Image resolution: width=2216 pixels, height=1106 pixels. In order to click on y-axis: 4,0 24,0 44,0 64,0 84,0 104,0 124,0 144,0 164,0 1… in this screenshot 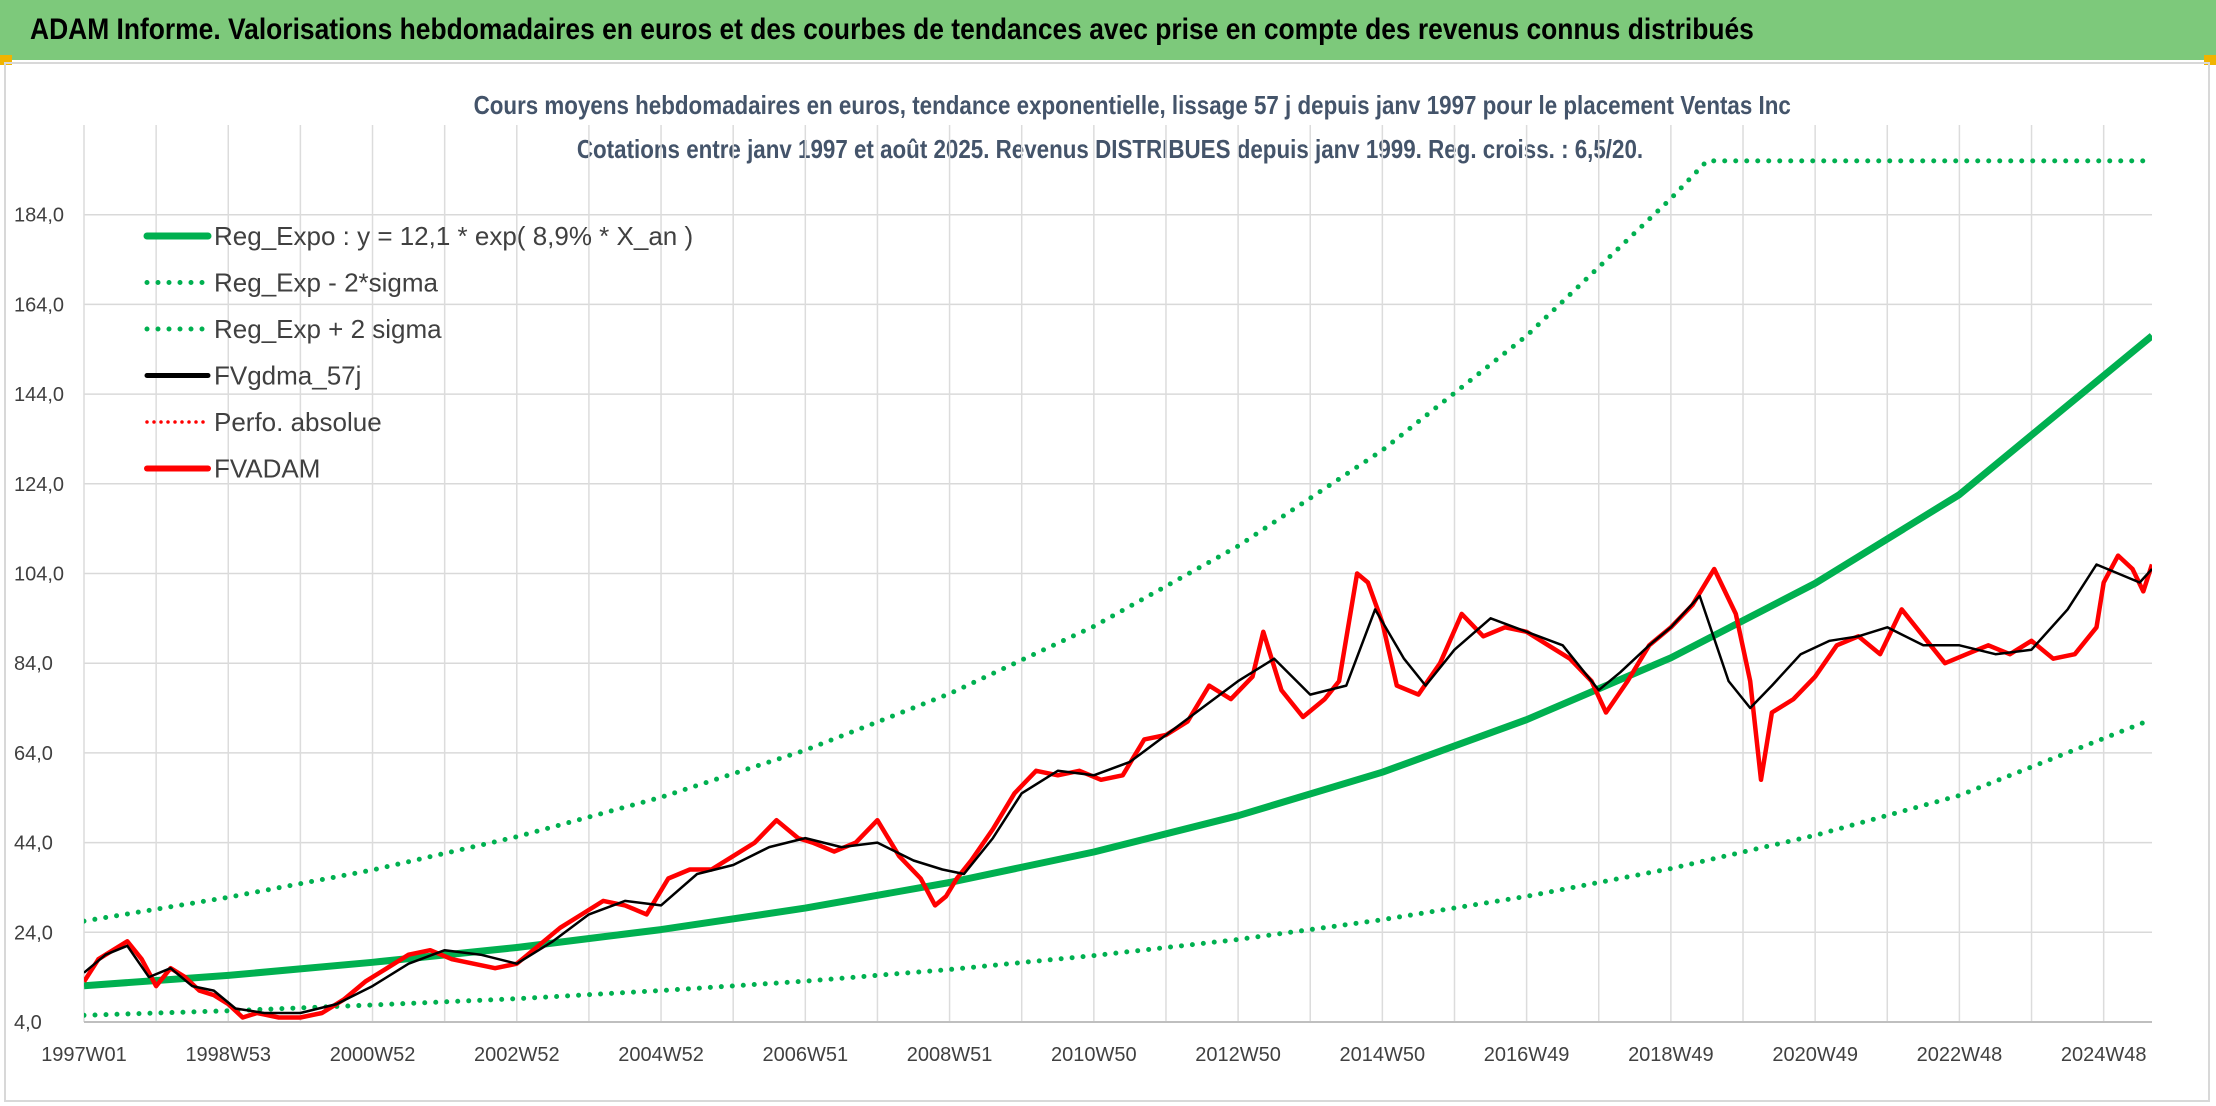, I will do `click(39, 619)`.